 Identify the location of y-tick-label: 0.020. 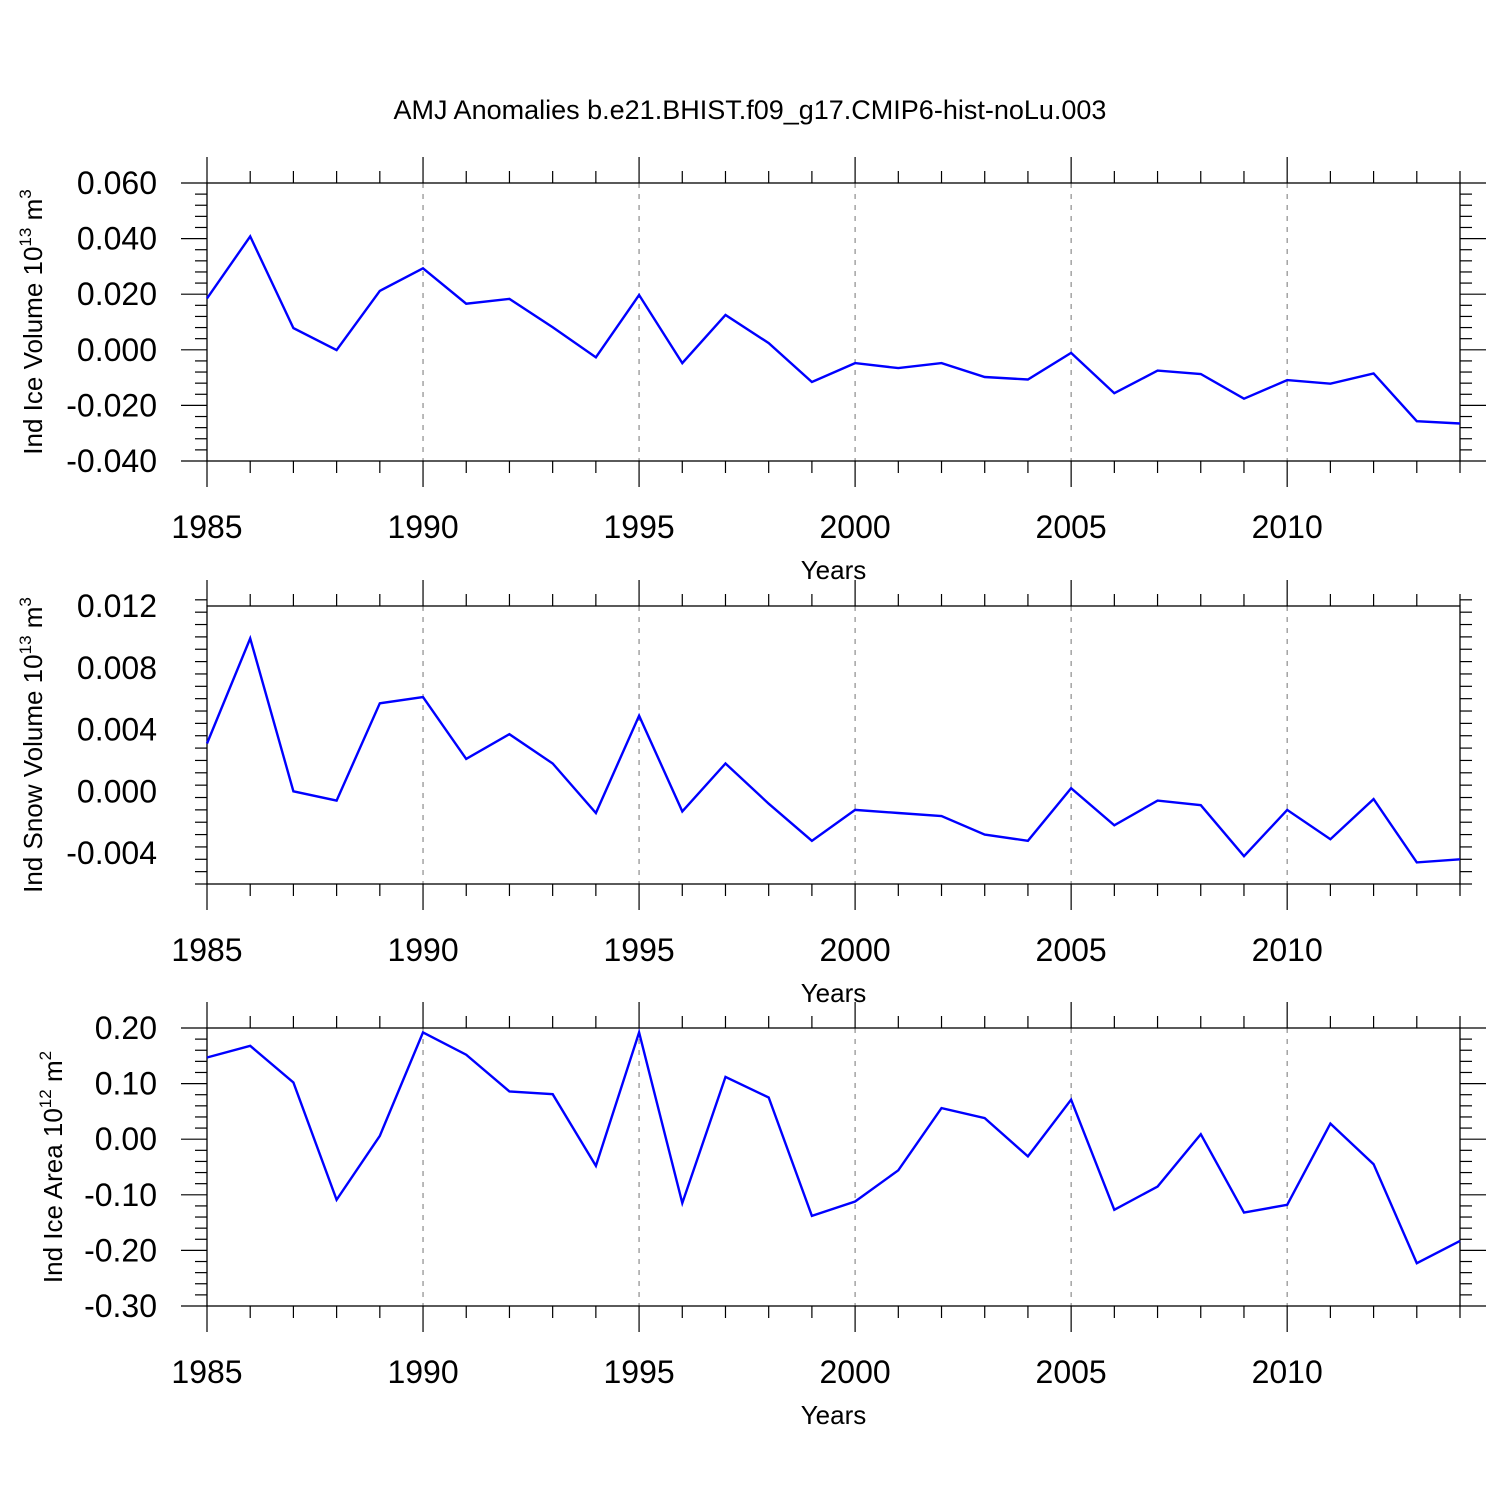
(117, 294).